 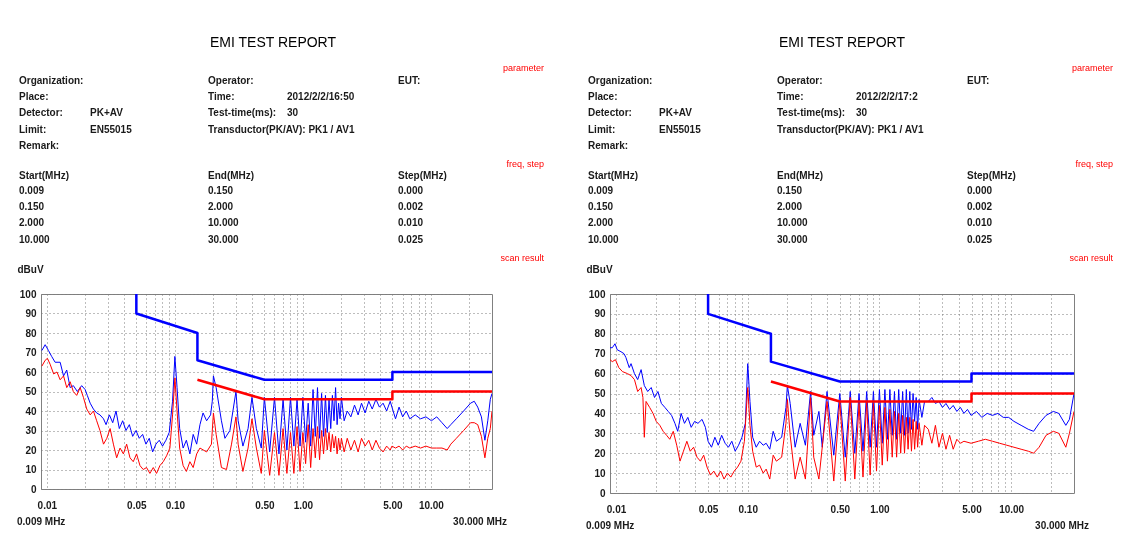 I want to click on x-tick-label: 0.05, so click(x=137, y=505).